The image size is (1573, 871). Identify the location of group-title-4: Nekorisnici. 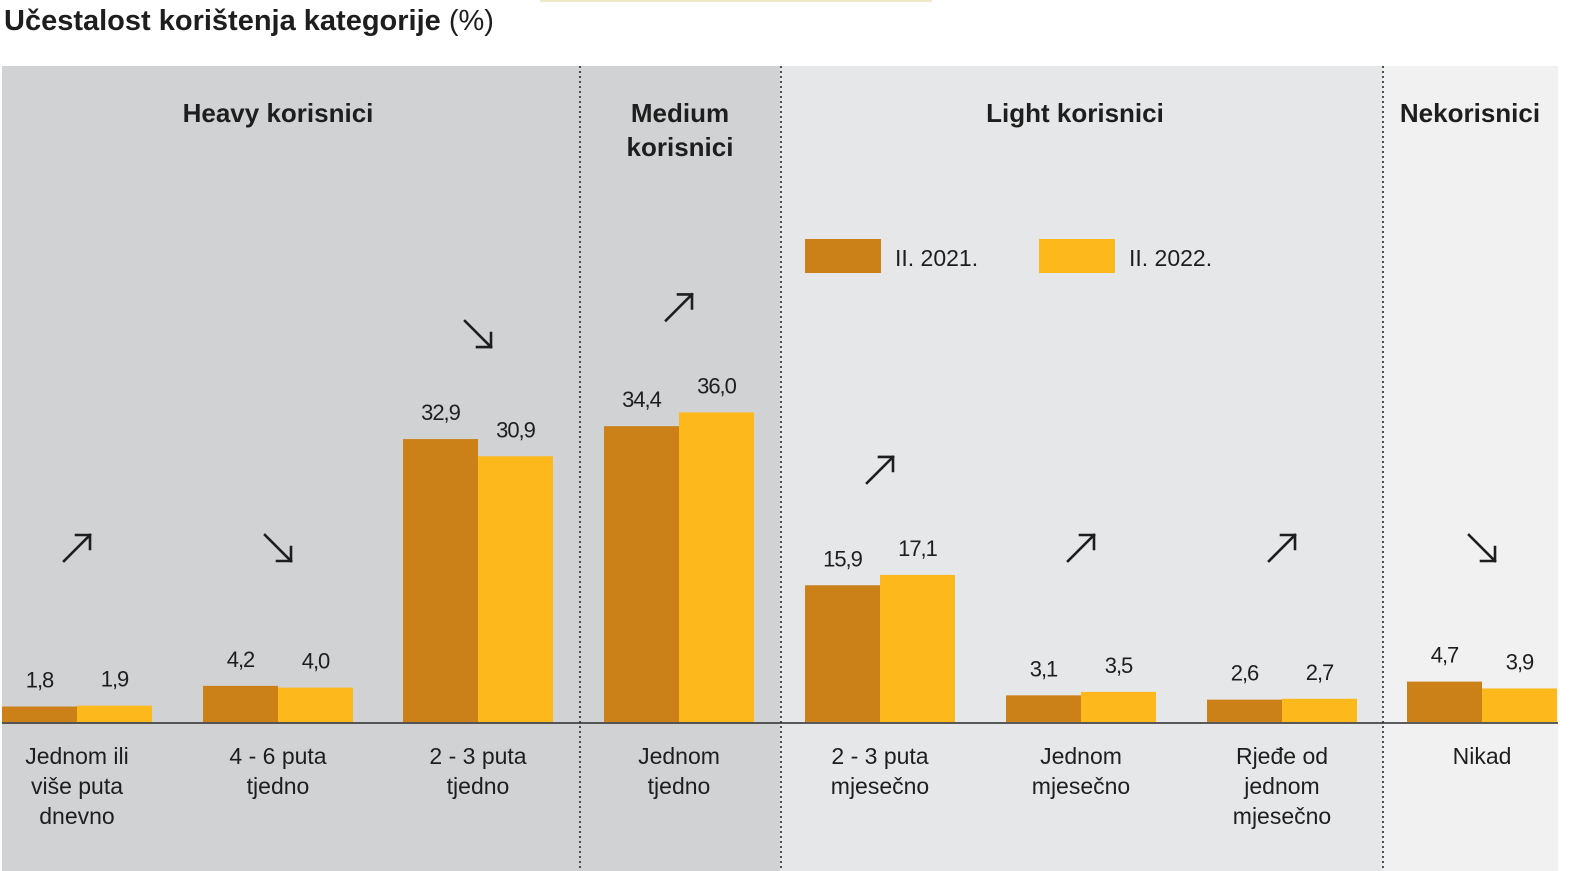
(1470, 113).